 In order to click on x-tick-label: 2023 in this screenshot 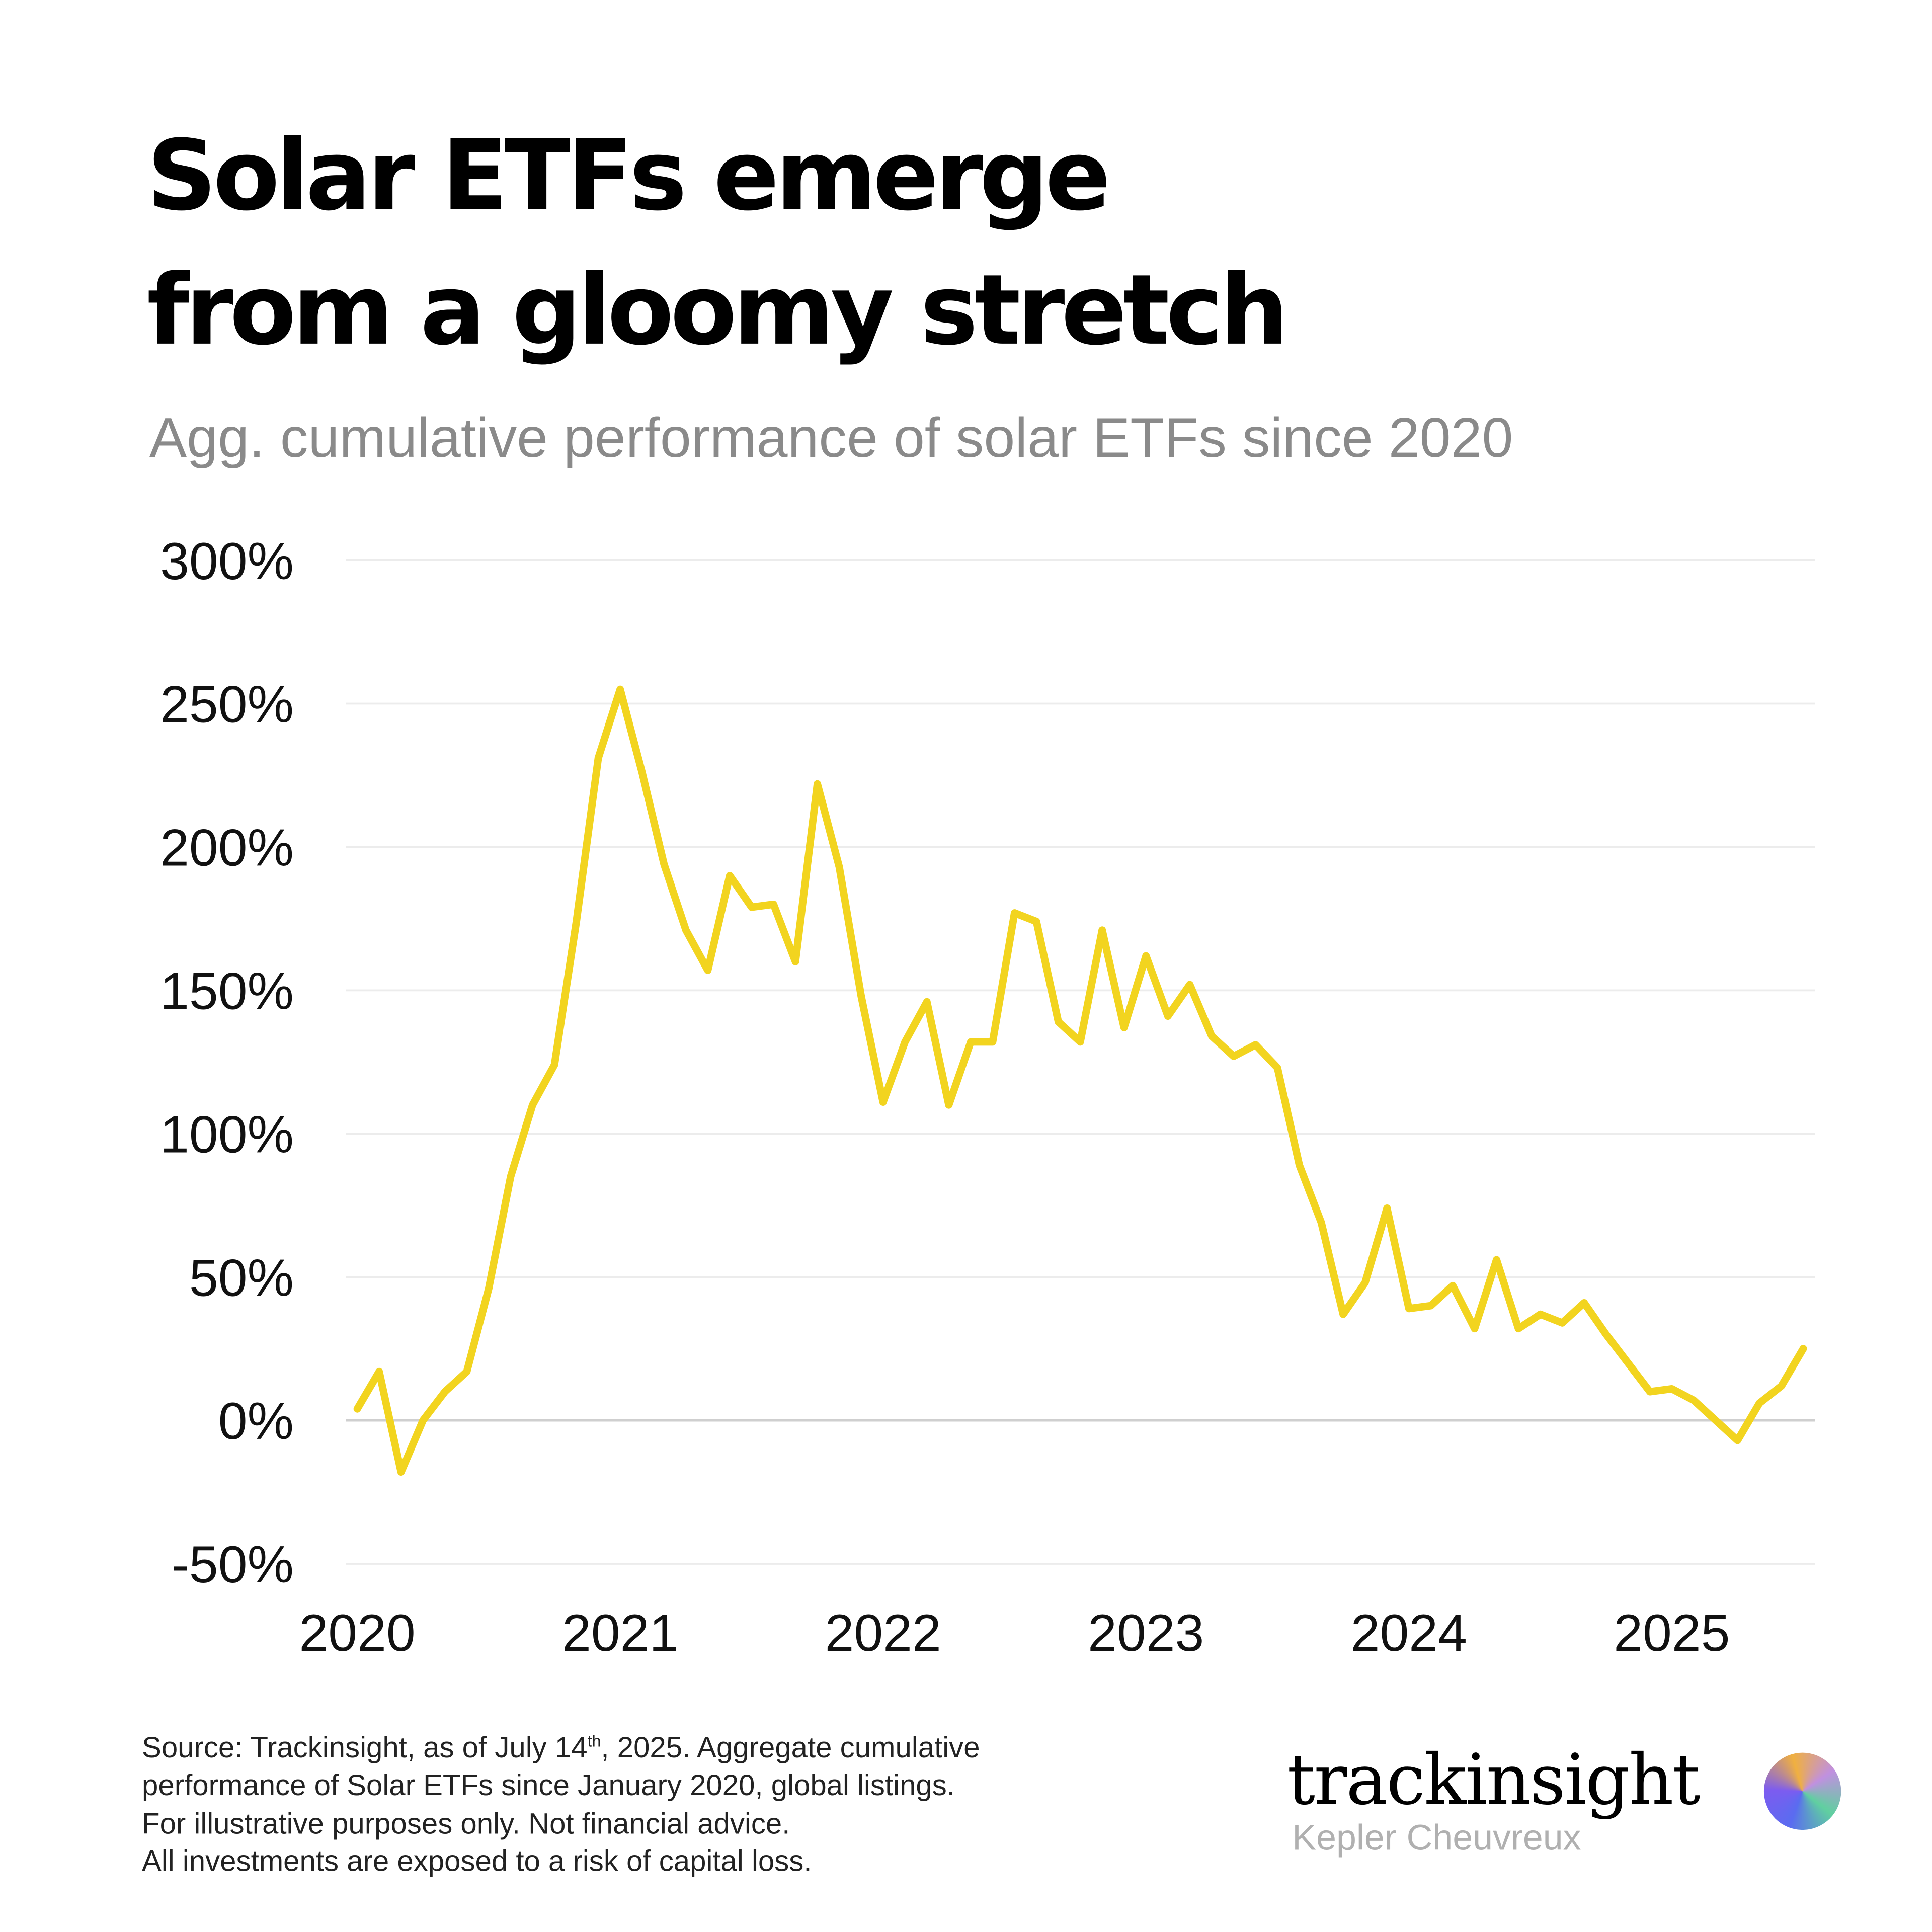, I will do `click(1146, 1633)`.